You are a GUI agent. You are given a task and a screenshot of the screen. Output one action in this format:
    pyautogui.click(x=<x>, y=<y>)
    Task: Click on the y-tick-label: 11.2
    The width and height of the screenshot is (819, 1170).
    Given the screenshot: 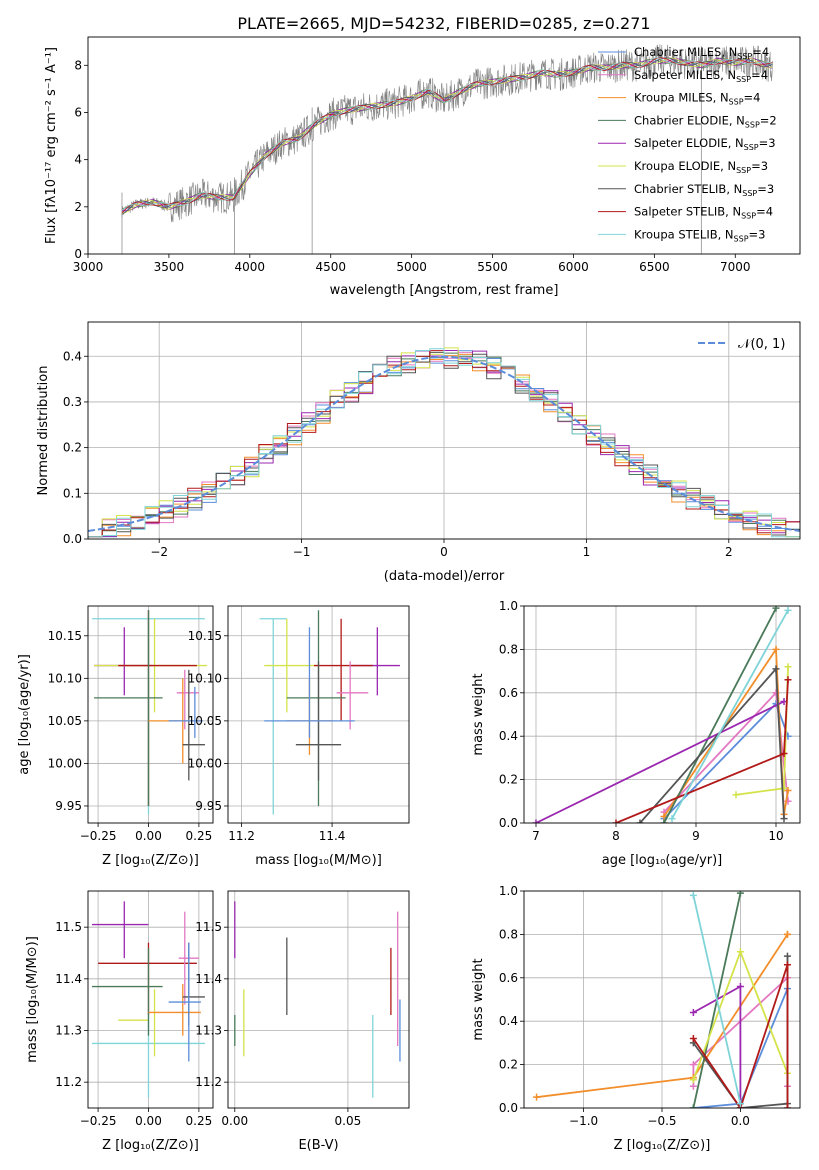 What is the action you would take?
    pyautogui.click(x=208, y=1082)
    